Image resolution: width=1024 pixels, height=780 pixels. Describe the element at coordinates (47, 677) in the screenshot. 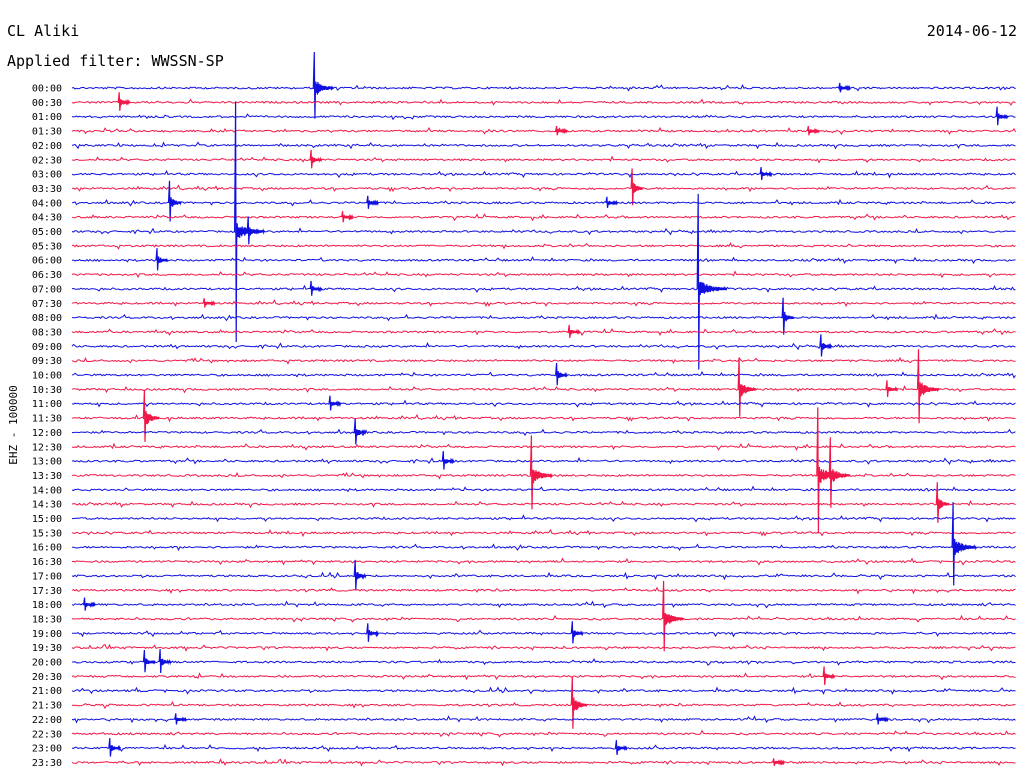

I see `row-time-label: 20:30` at that location.